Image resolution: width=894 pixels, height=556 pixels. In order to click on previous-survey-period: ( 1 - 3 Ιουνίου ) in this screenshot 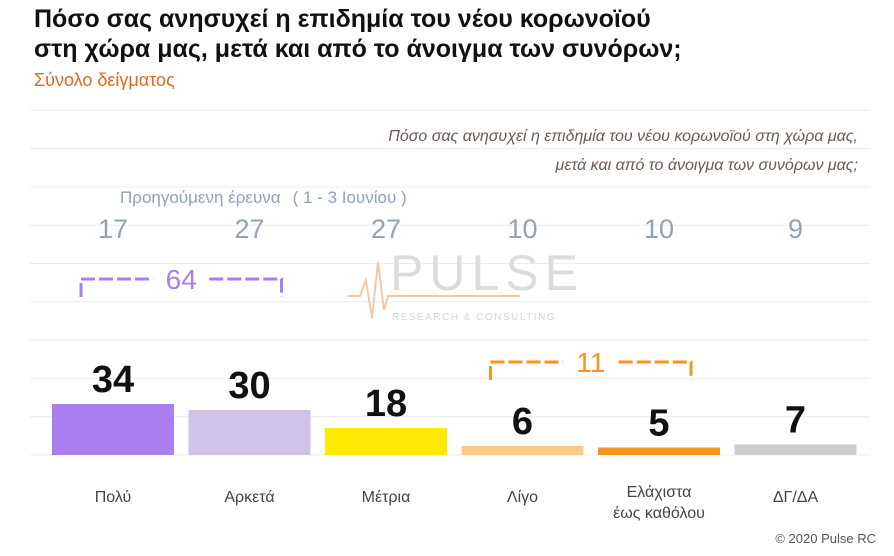, I will do `click(350, 197)`.